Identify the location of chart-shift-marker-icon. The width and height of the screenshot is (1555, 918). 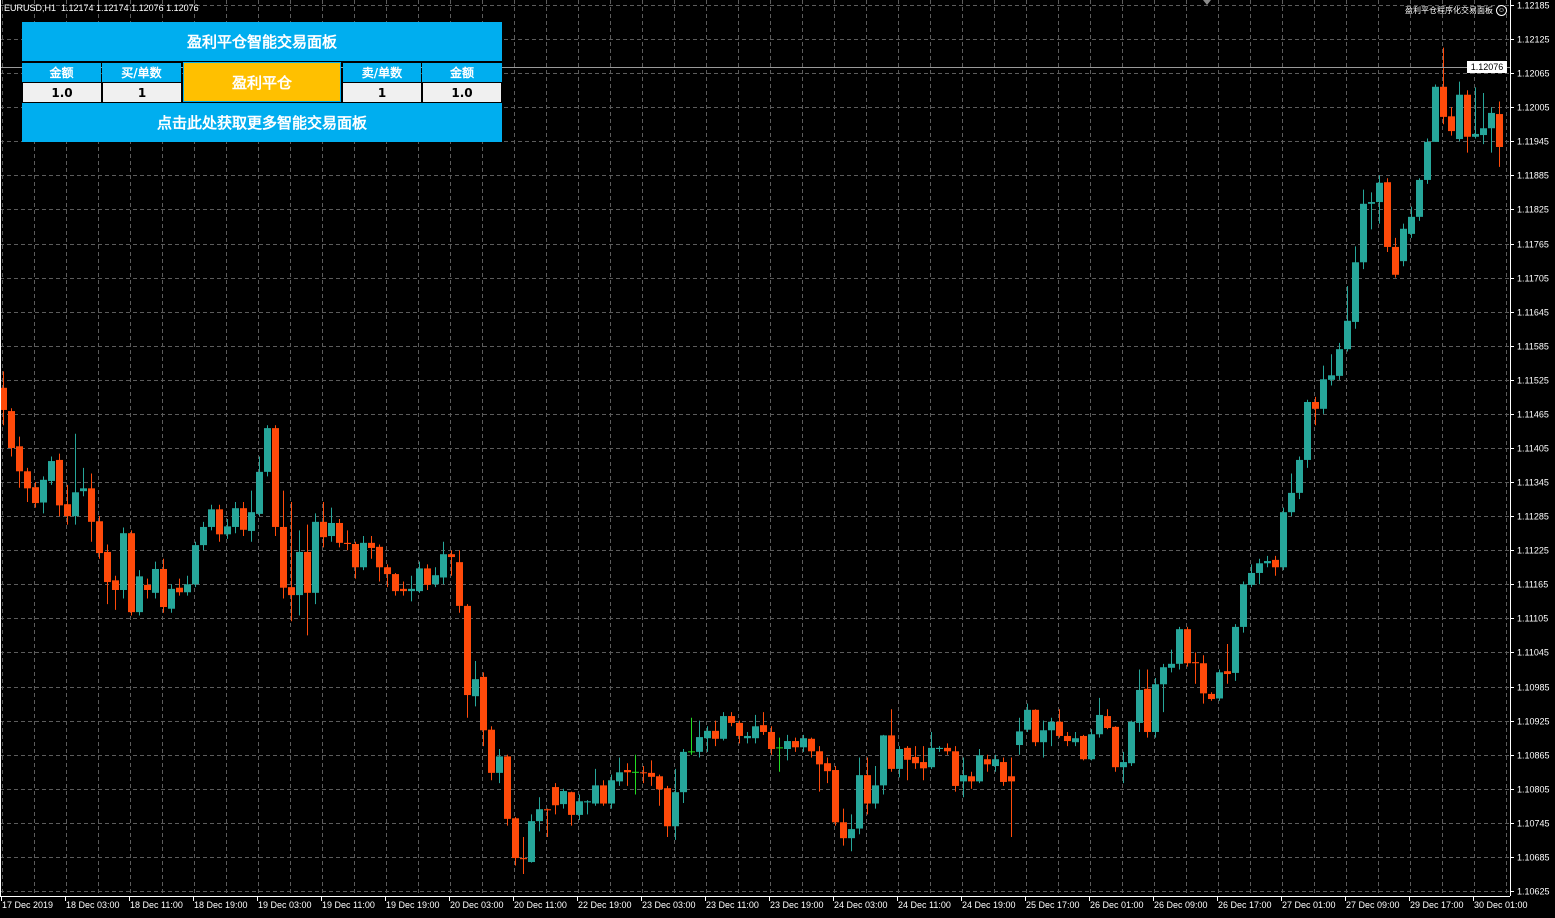
(1207, 2).